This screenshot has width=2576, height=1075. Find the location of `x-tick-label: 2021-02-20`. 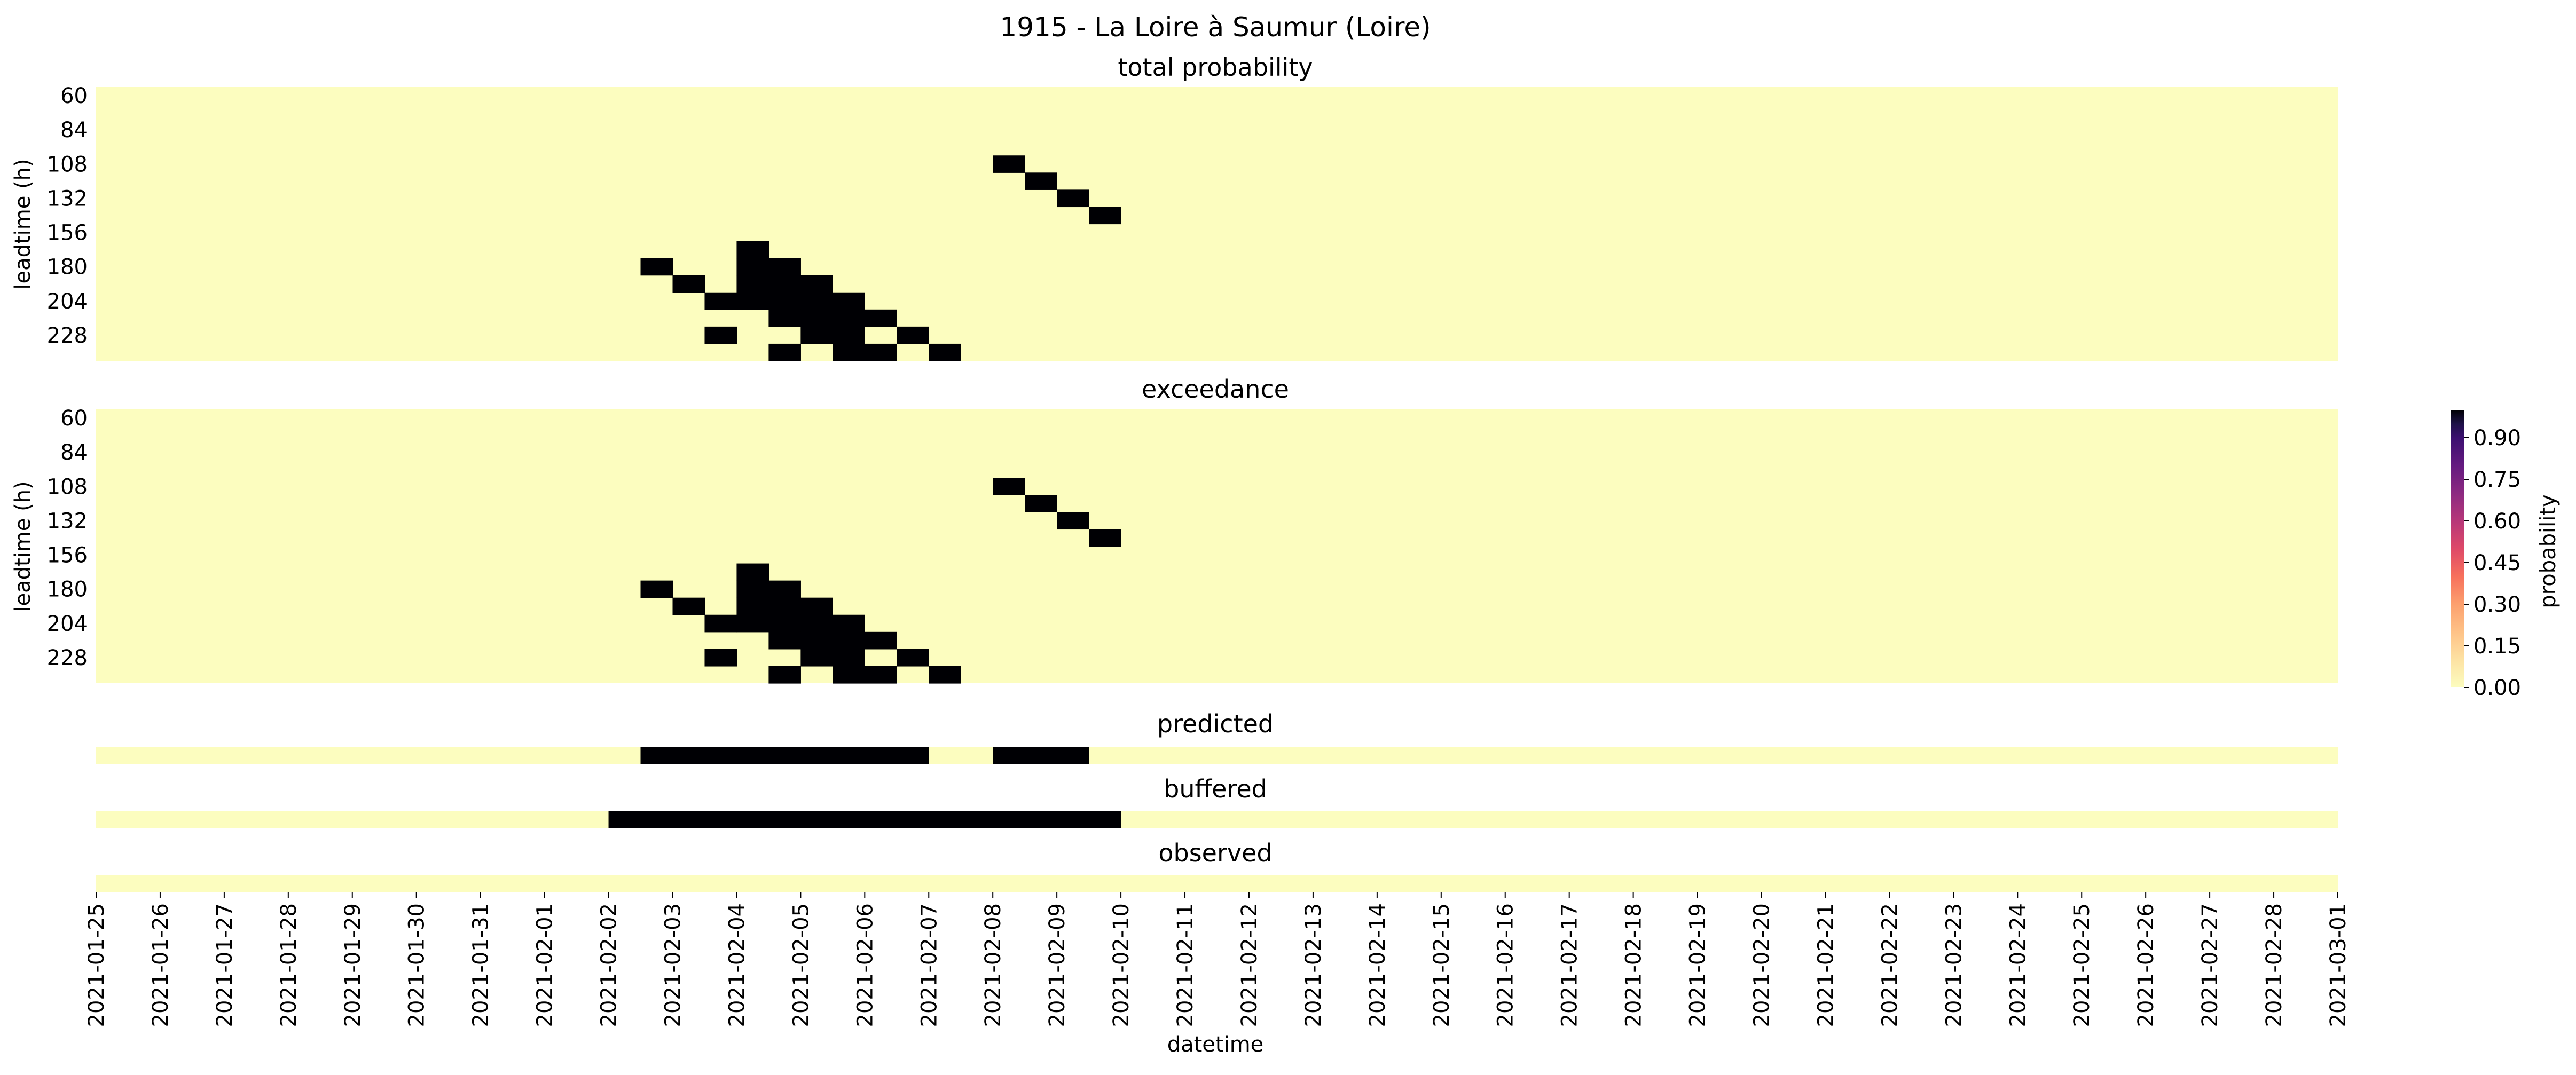

x-tick-label: 2021-02-20 is located at coordinates (1762, 965).